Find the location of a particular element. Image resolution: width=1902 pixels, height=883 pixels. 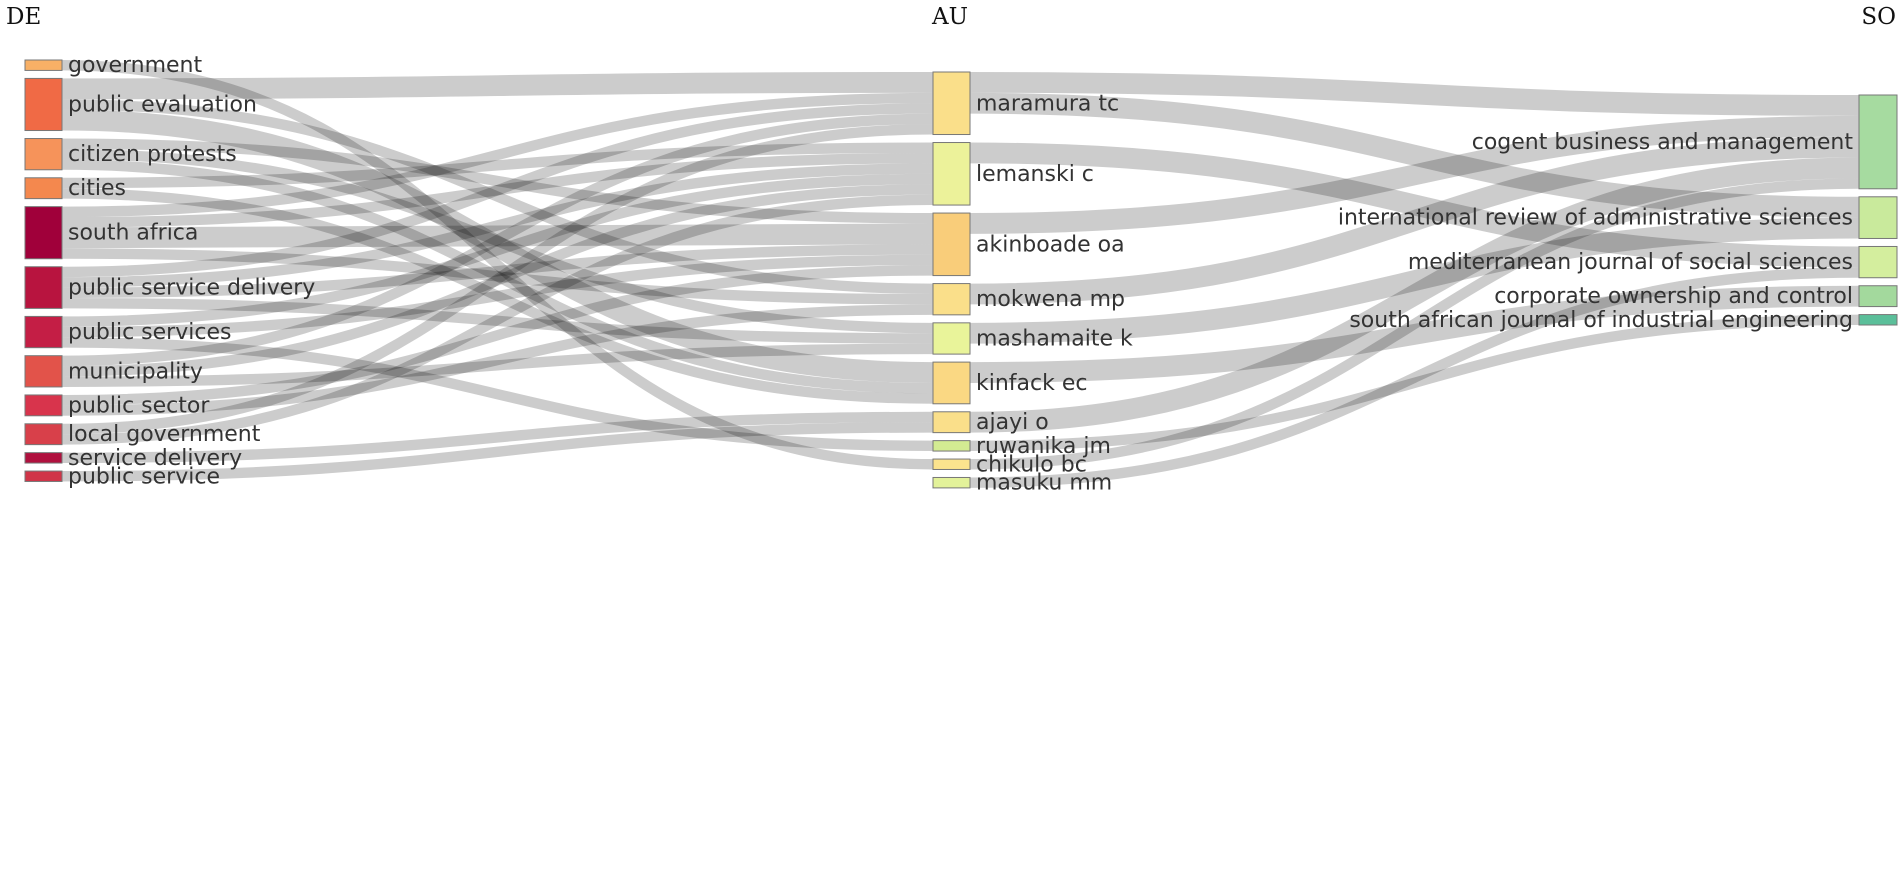

link-south-africa-to-lemanski-c is located at coordinates (497, 190).